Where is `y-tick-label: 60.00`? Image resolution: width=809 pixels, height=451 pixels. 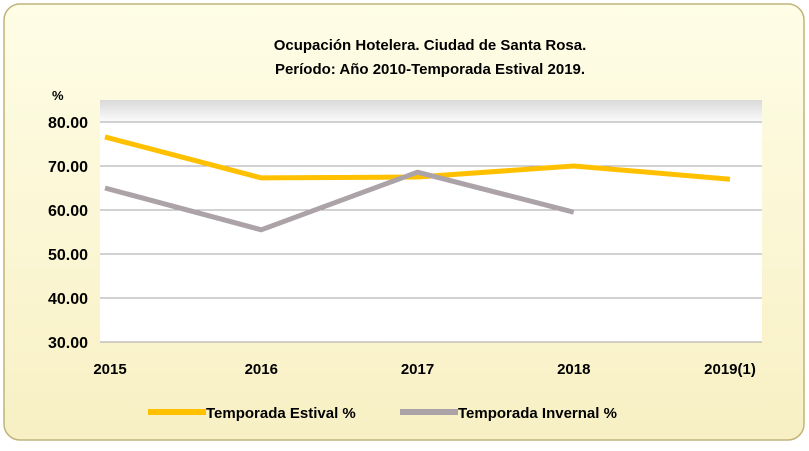
y-tick-label: 60.00 is located at coordinates (68, 211).